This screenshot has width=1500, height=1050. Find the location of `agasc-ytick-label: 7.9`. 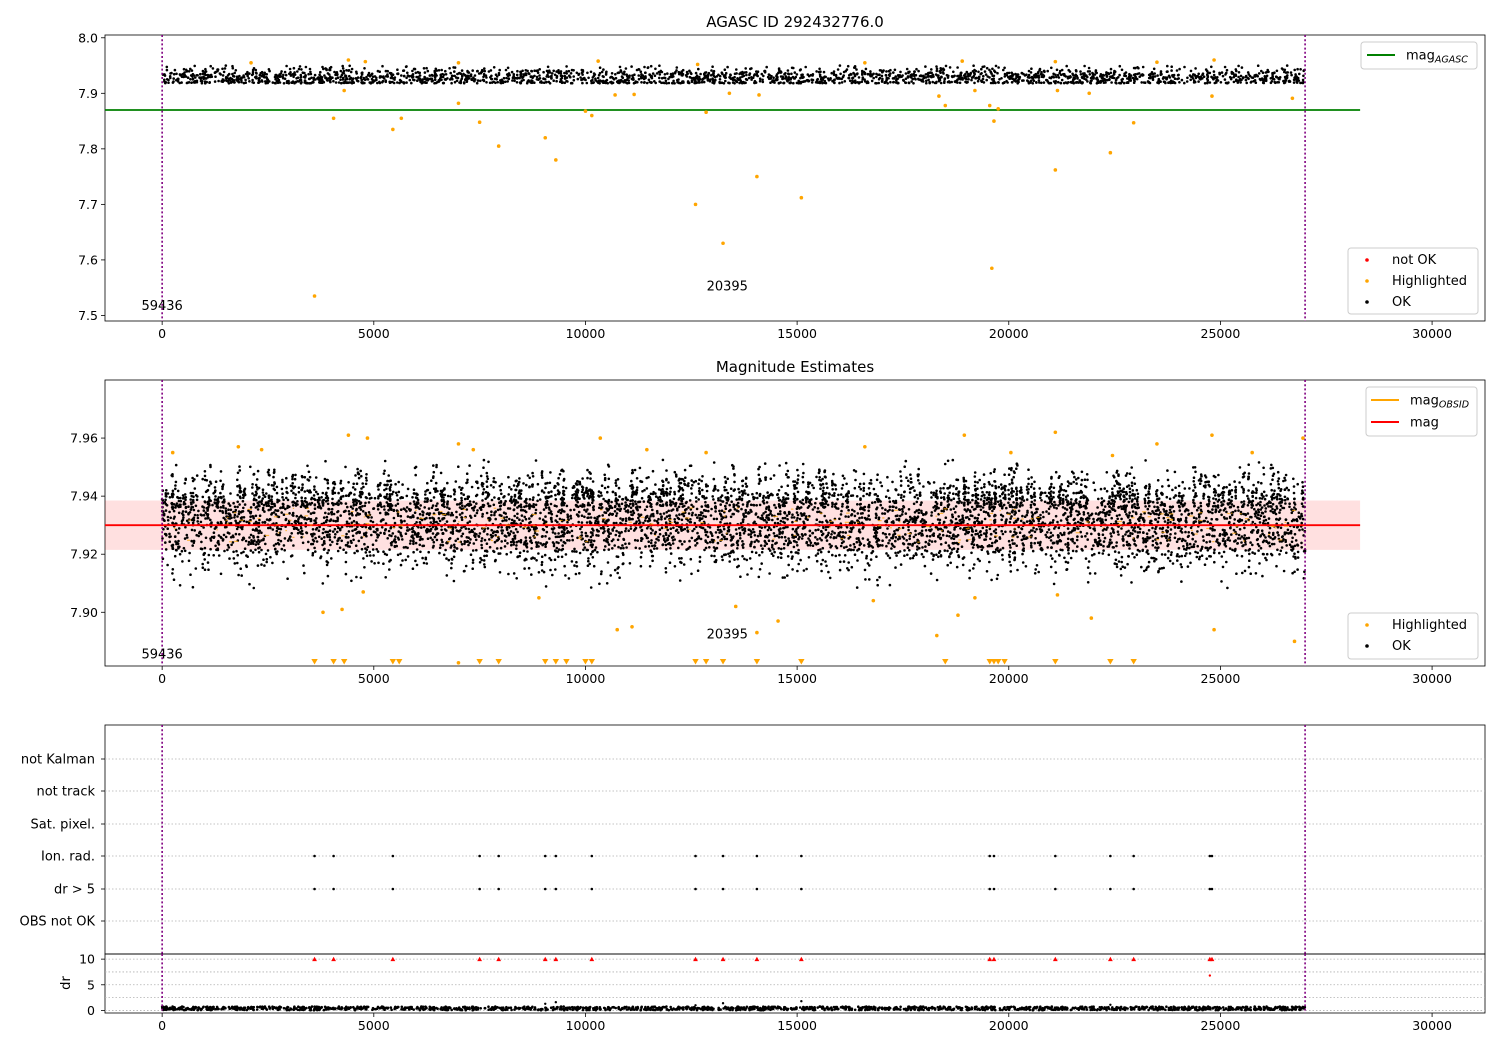

agasc-ytick-label: 7.9 is located at coordinates (88, 93).